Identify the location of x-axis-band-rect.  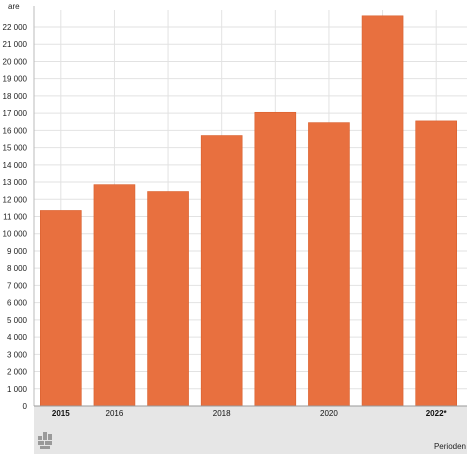
(250, 430).